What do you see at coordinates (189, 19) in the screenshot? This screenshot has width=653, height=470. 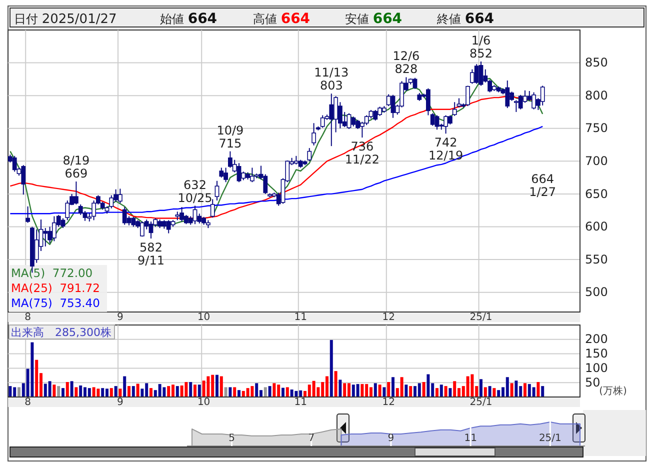 I see `text: 始値 664` at bounding box center [189, 19].